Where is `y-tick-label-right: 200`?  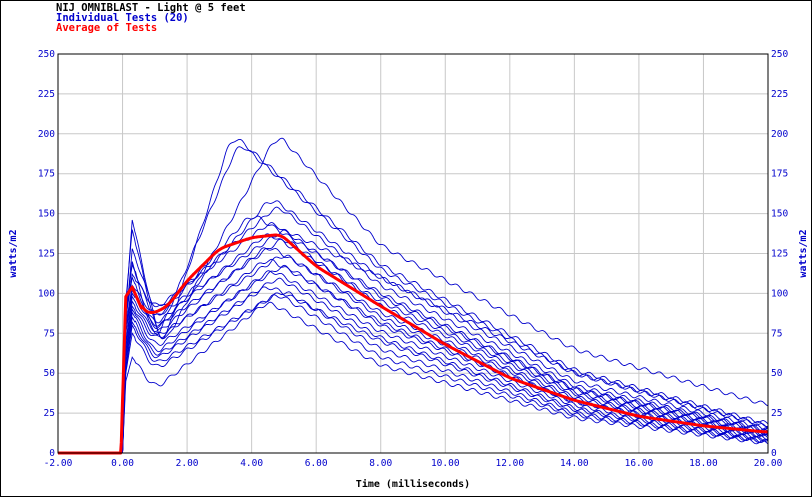
y-tick-label-right: 200 is located at coordinates (779, 134).